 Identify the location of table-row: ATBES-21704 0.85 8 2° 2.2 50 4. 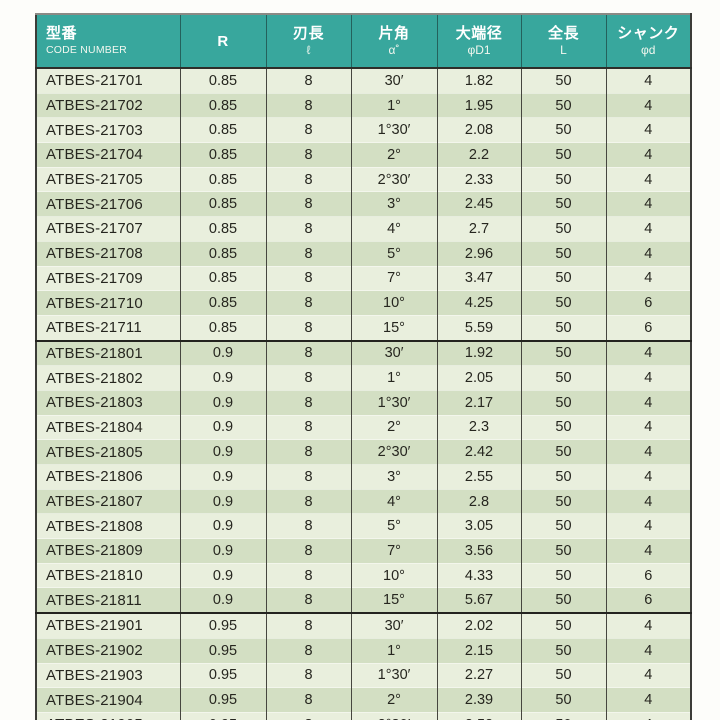
(363, 155).